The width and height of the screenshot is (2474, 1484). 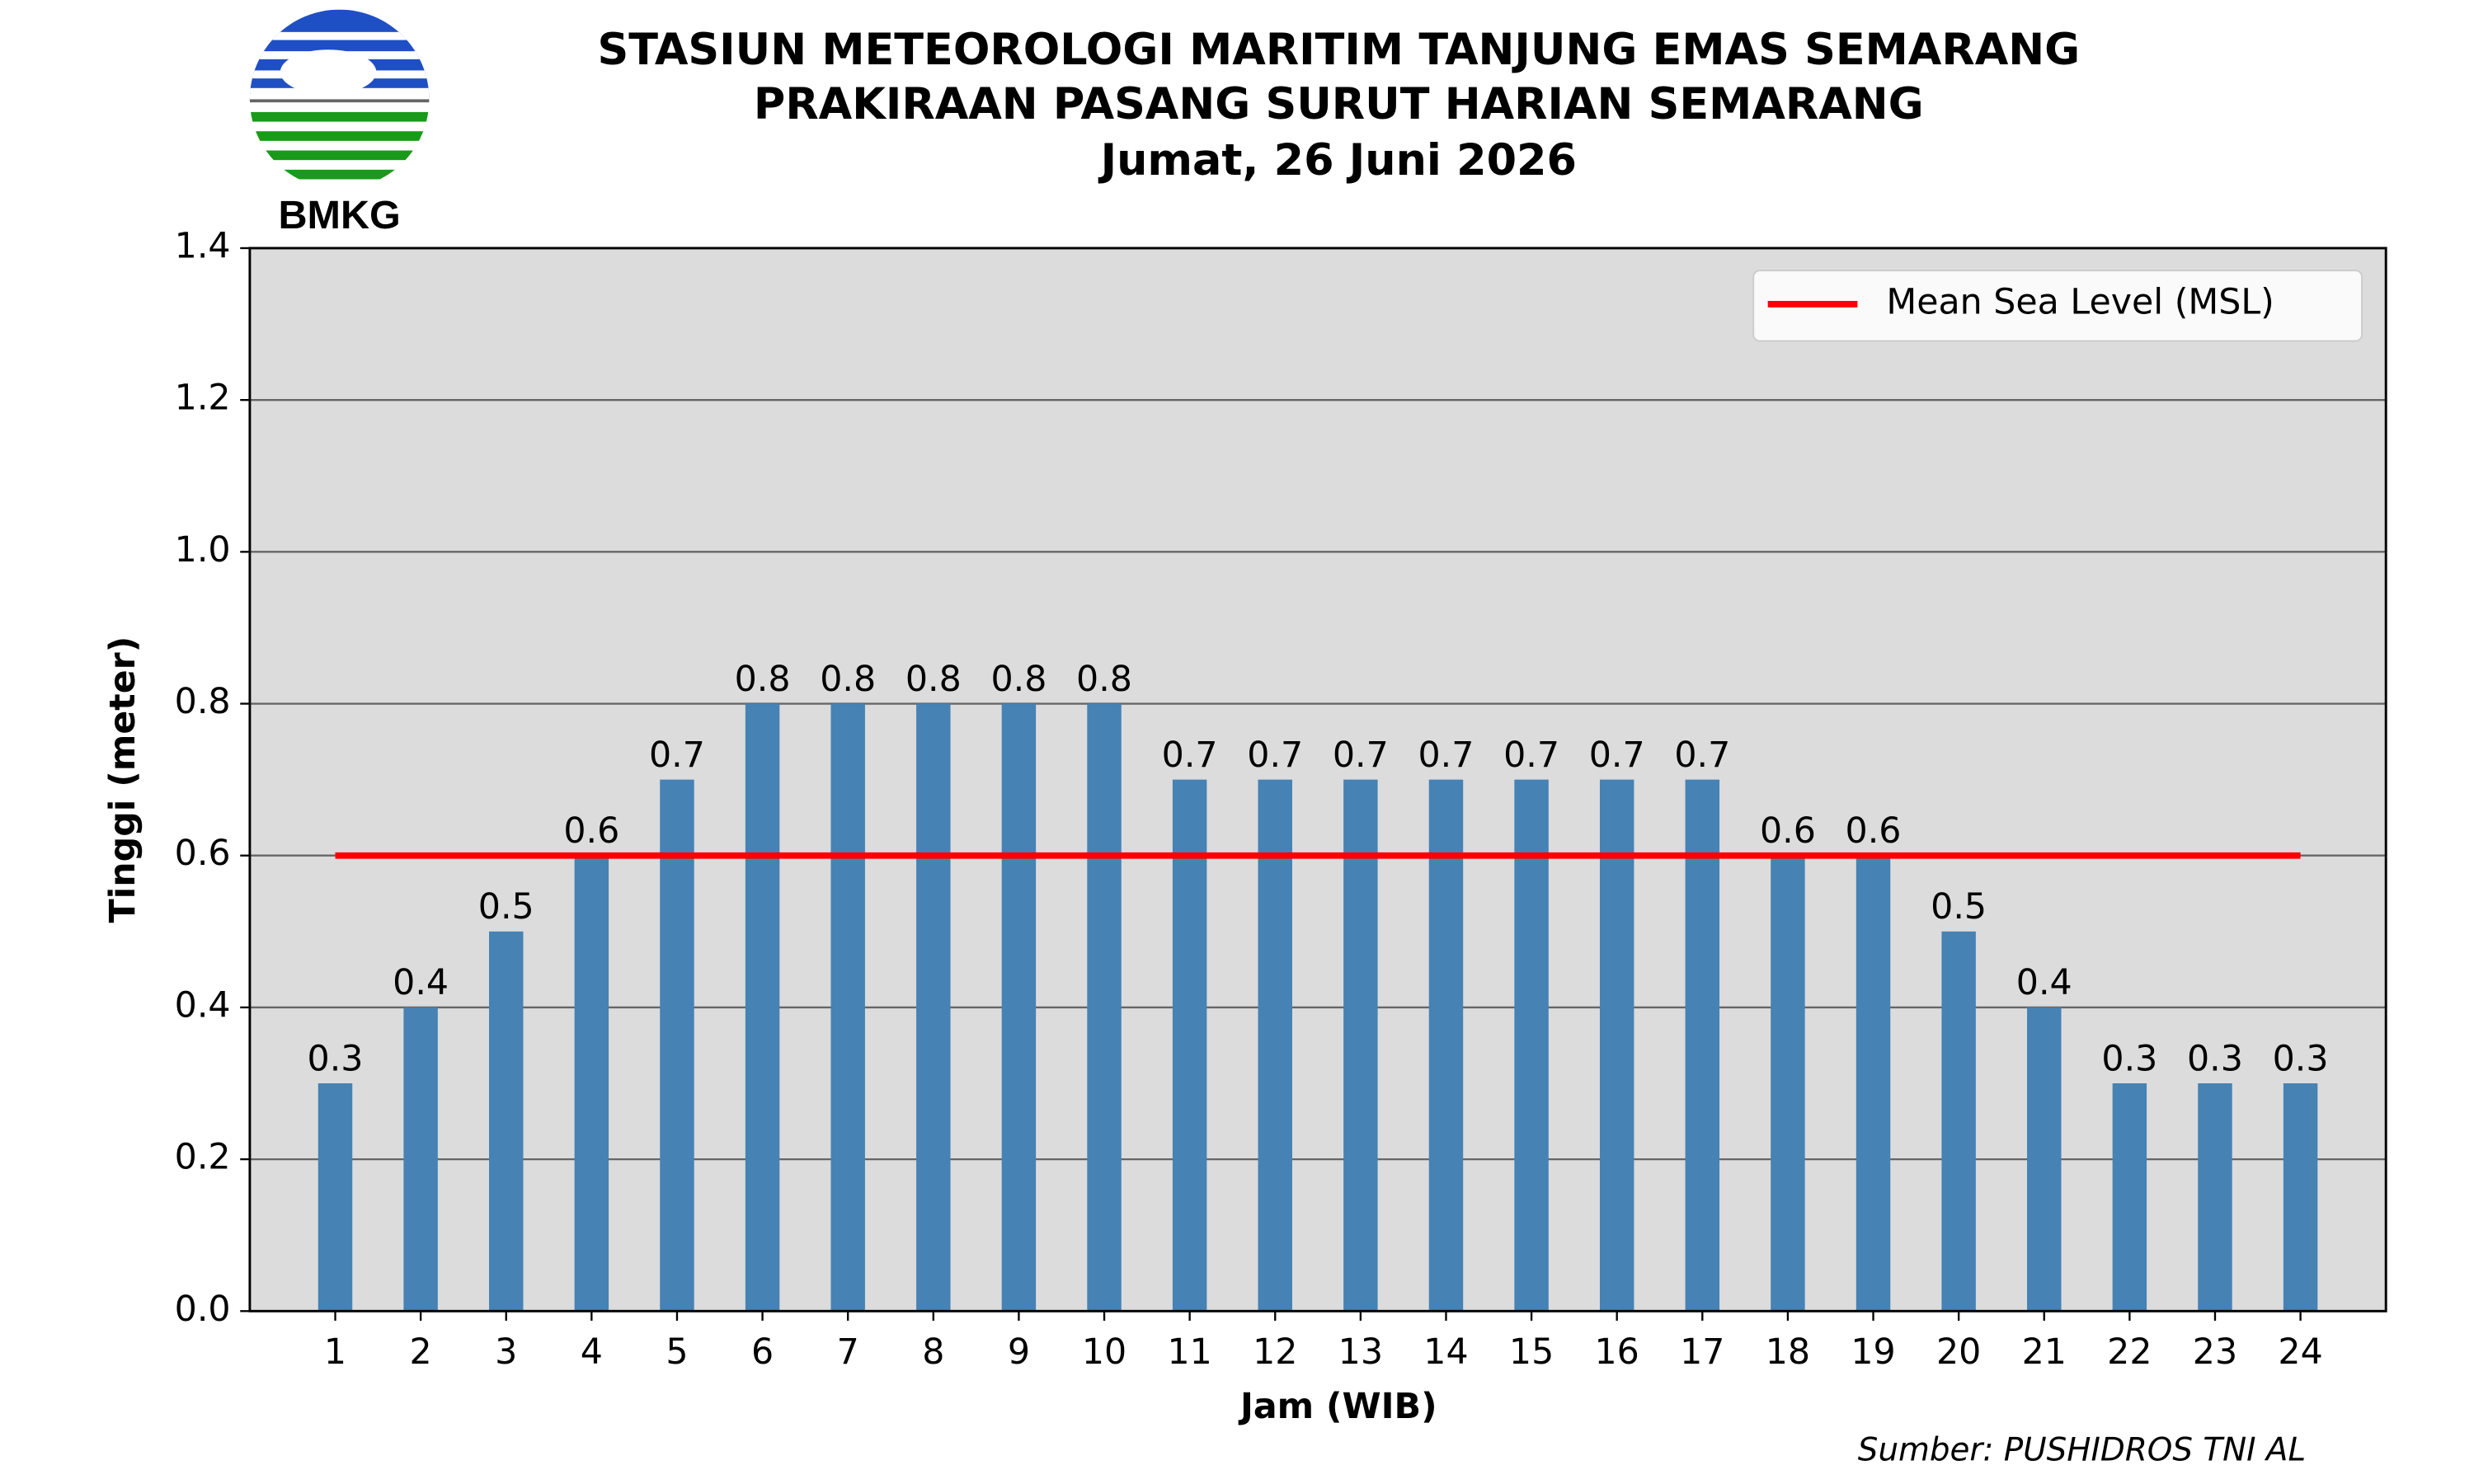 What do you see at coordinates (122, 779) in the screenshot?
I see `y-axis-label: Tinggi (meter)` at bounding box center [122, 779].